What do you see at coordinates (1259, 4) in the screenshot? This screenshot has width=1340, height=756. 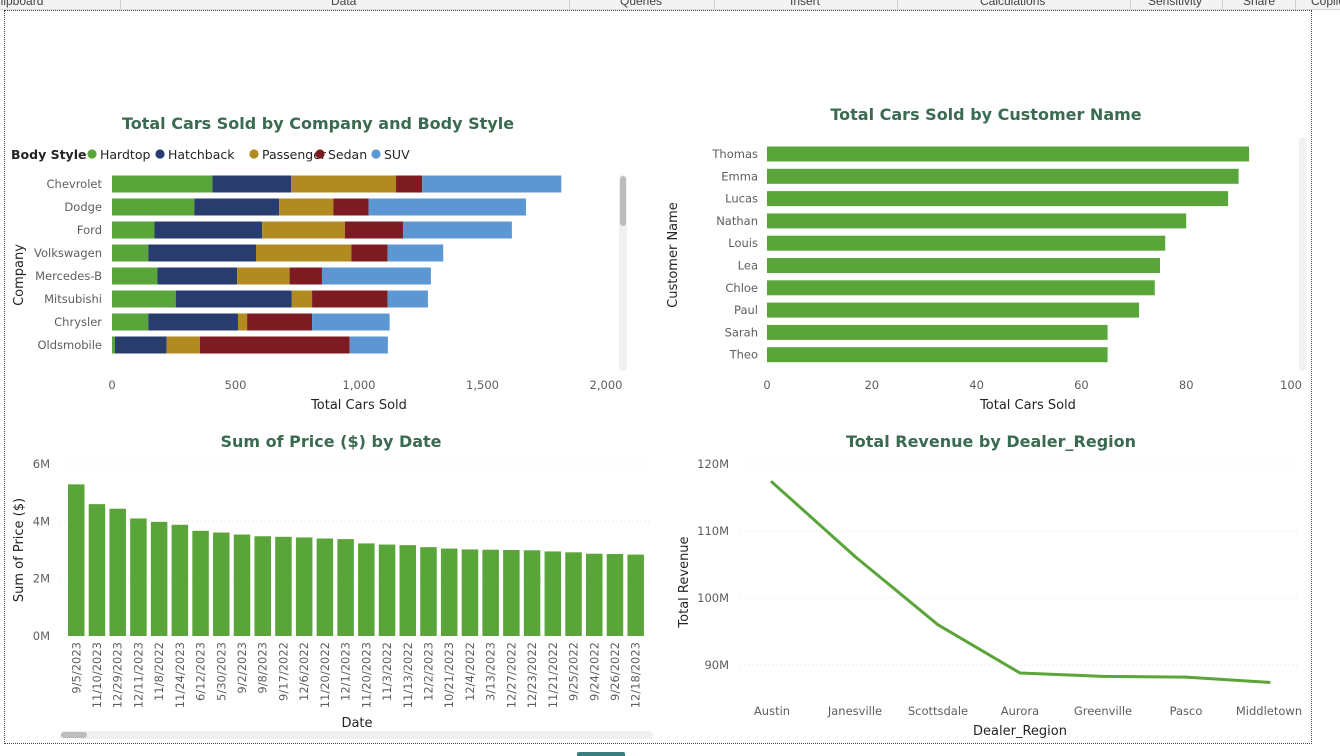 I see `ribbon-share: Share` at bounding box center [1259, 4].